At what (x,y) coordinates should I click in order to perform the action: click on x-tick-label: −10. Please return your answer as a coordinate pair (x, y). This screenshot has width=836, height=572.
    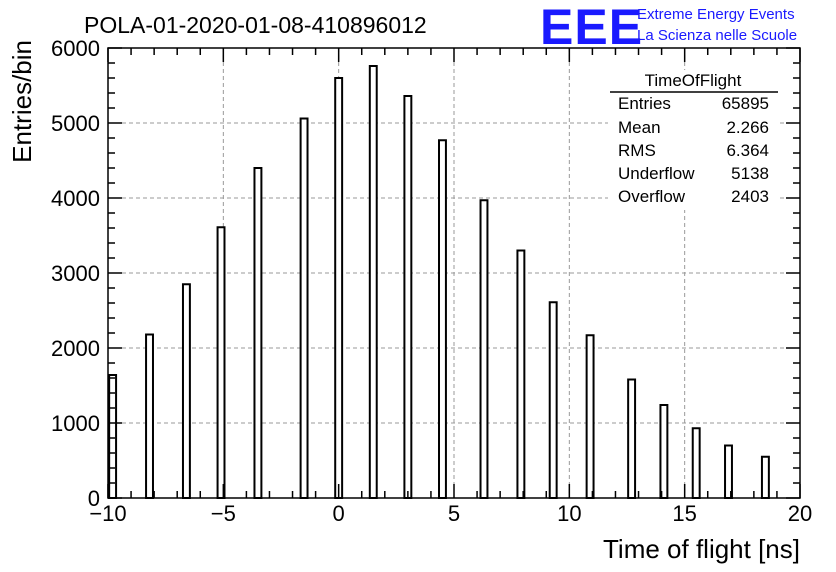
    Looking at the image, I should click on (107, 513).